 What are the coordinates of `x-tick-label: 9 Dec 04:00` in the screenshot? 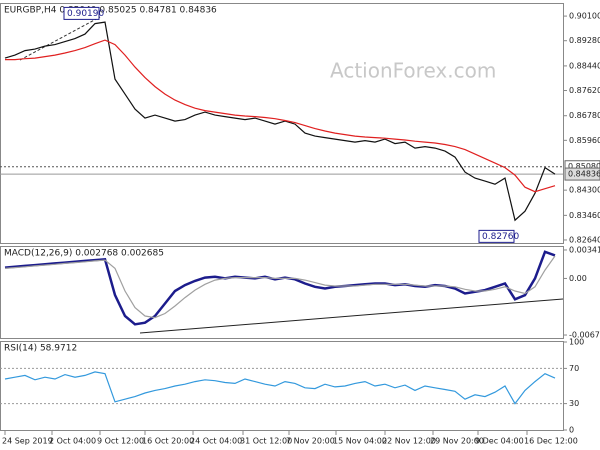 It's located at (499, 441).